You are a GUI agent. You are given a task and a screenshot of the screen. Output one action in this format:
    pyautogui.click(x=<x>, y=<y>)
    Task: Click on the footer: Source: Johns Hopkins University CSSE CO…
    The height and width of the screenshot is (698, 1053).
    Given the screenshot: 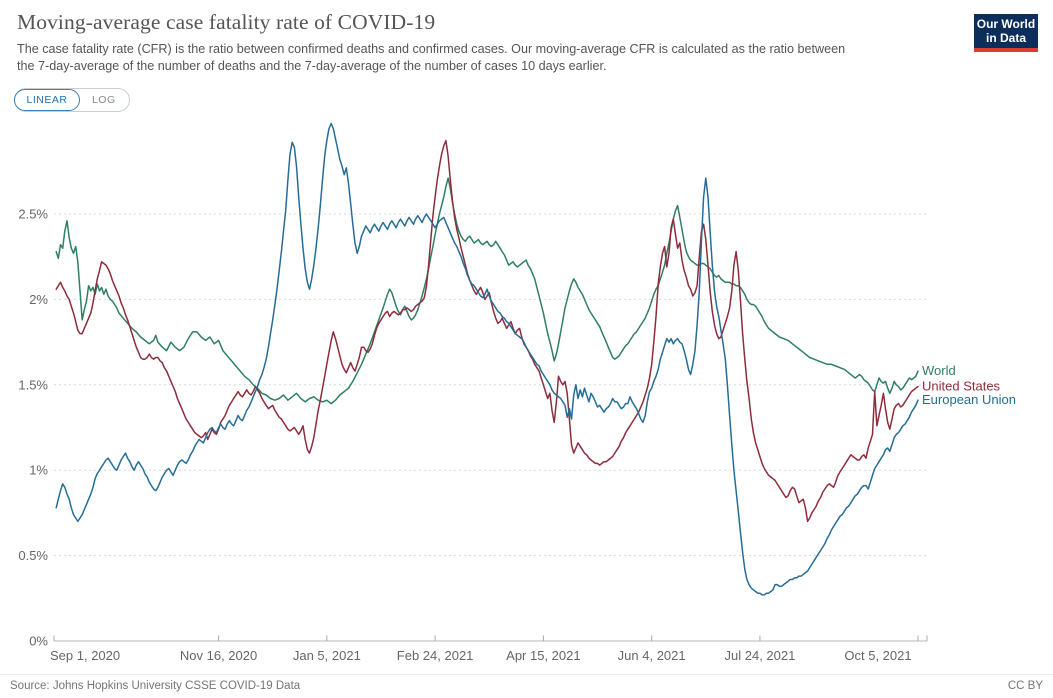 What is the action you would take?
    pyautogui.click(x=526, y=686)
    